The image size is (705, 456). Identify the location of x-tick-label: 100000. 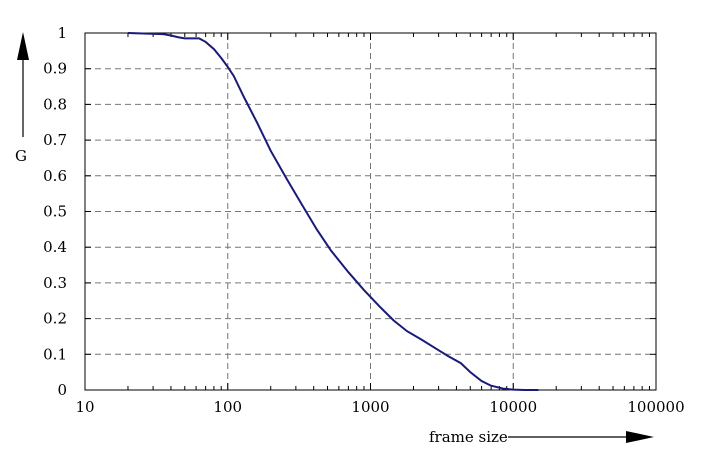
(655, 407).